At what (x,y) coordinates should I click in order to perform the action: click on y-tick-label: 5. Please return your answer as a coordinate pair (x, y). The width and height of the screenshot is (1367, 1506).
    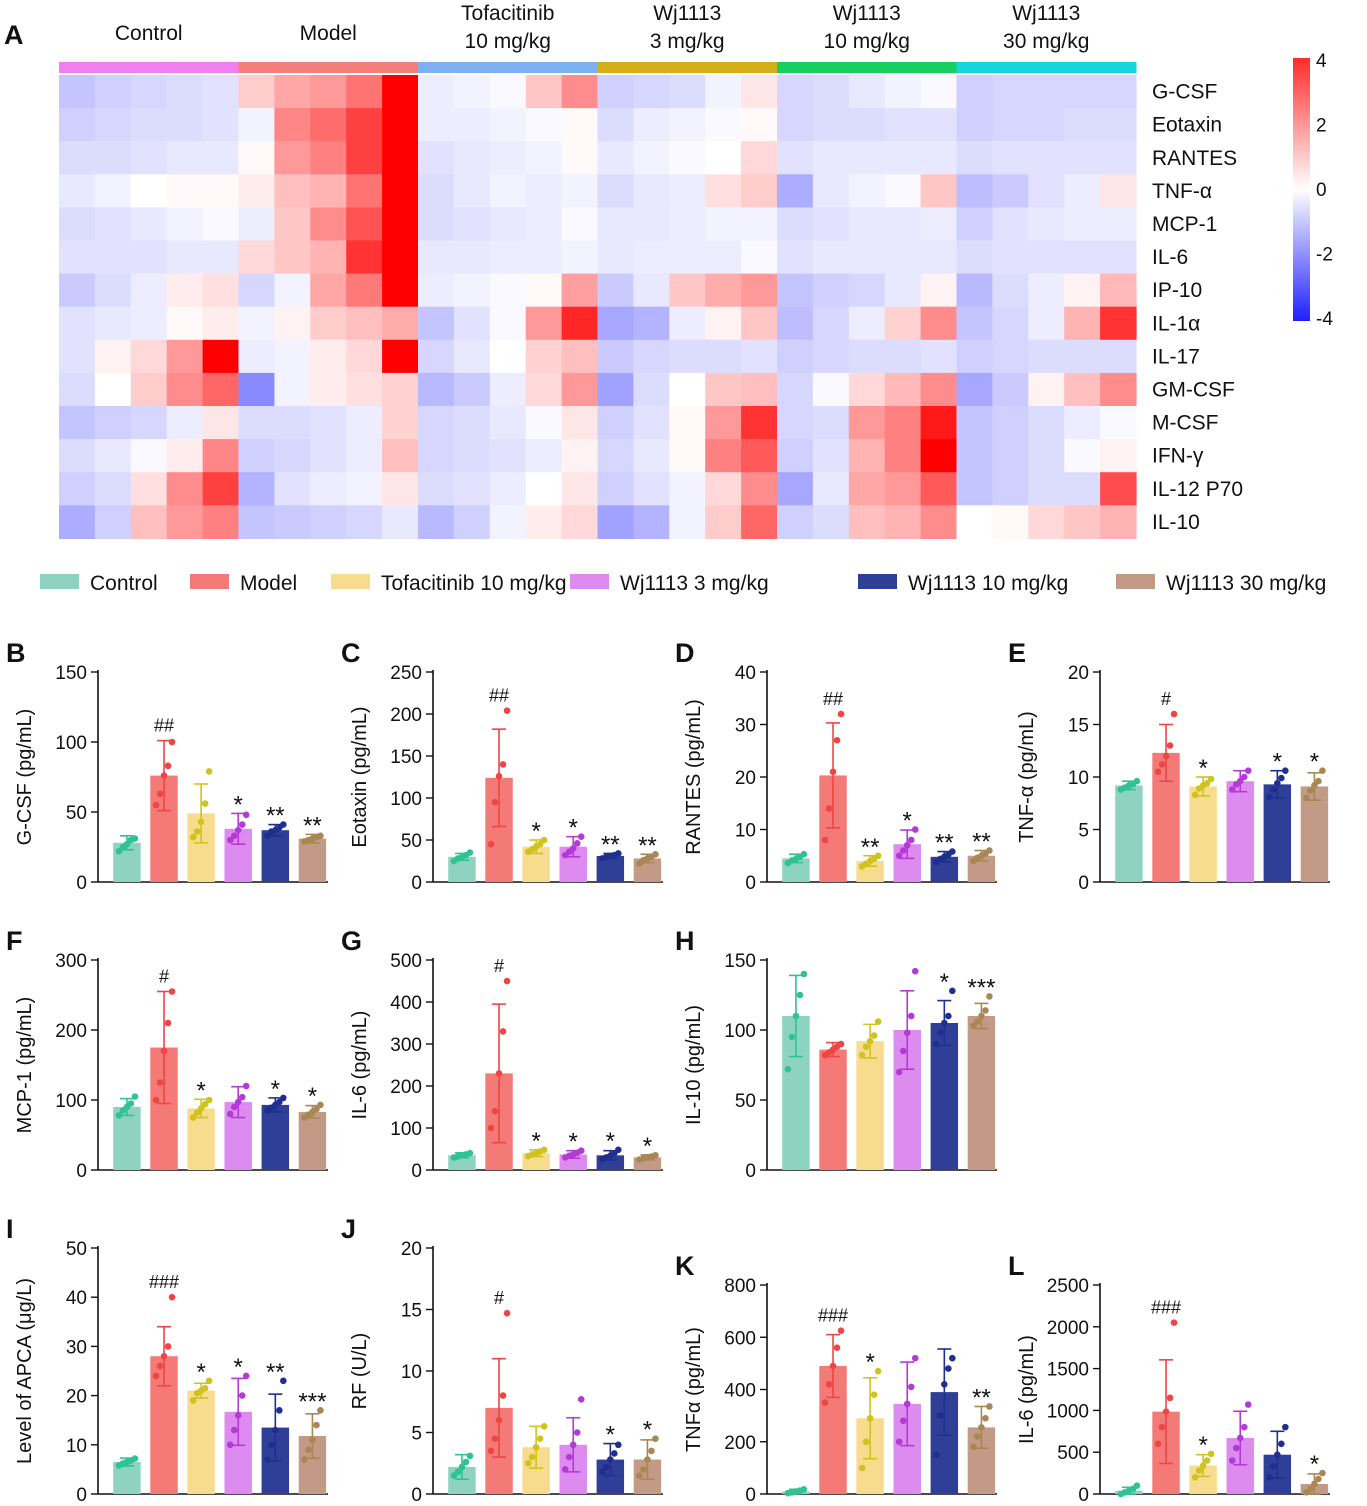
    Looking at the image, I should click on (1083, 831).